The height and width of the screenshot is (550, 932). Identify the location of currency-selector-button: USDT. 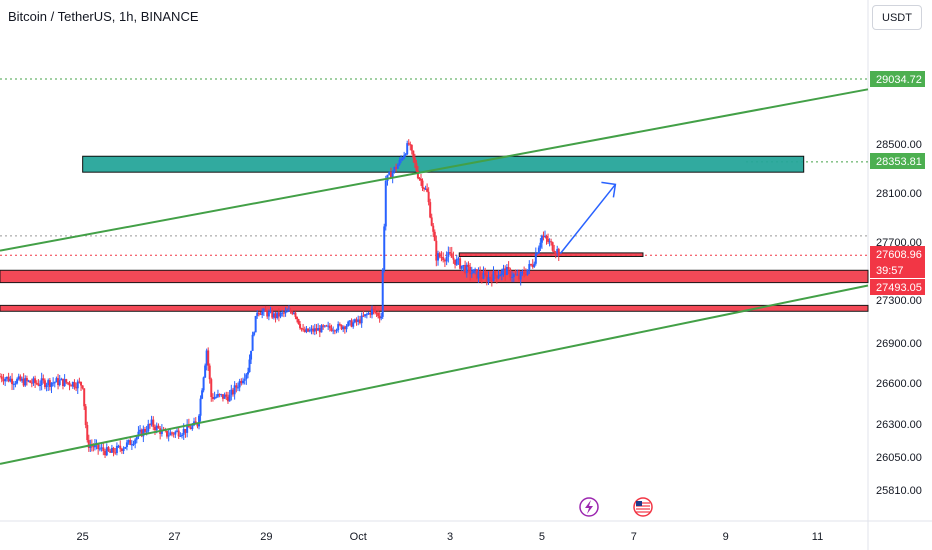
(897, 17).